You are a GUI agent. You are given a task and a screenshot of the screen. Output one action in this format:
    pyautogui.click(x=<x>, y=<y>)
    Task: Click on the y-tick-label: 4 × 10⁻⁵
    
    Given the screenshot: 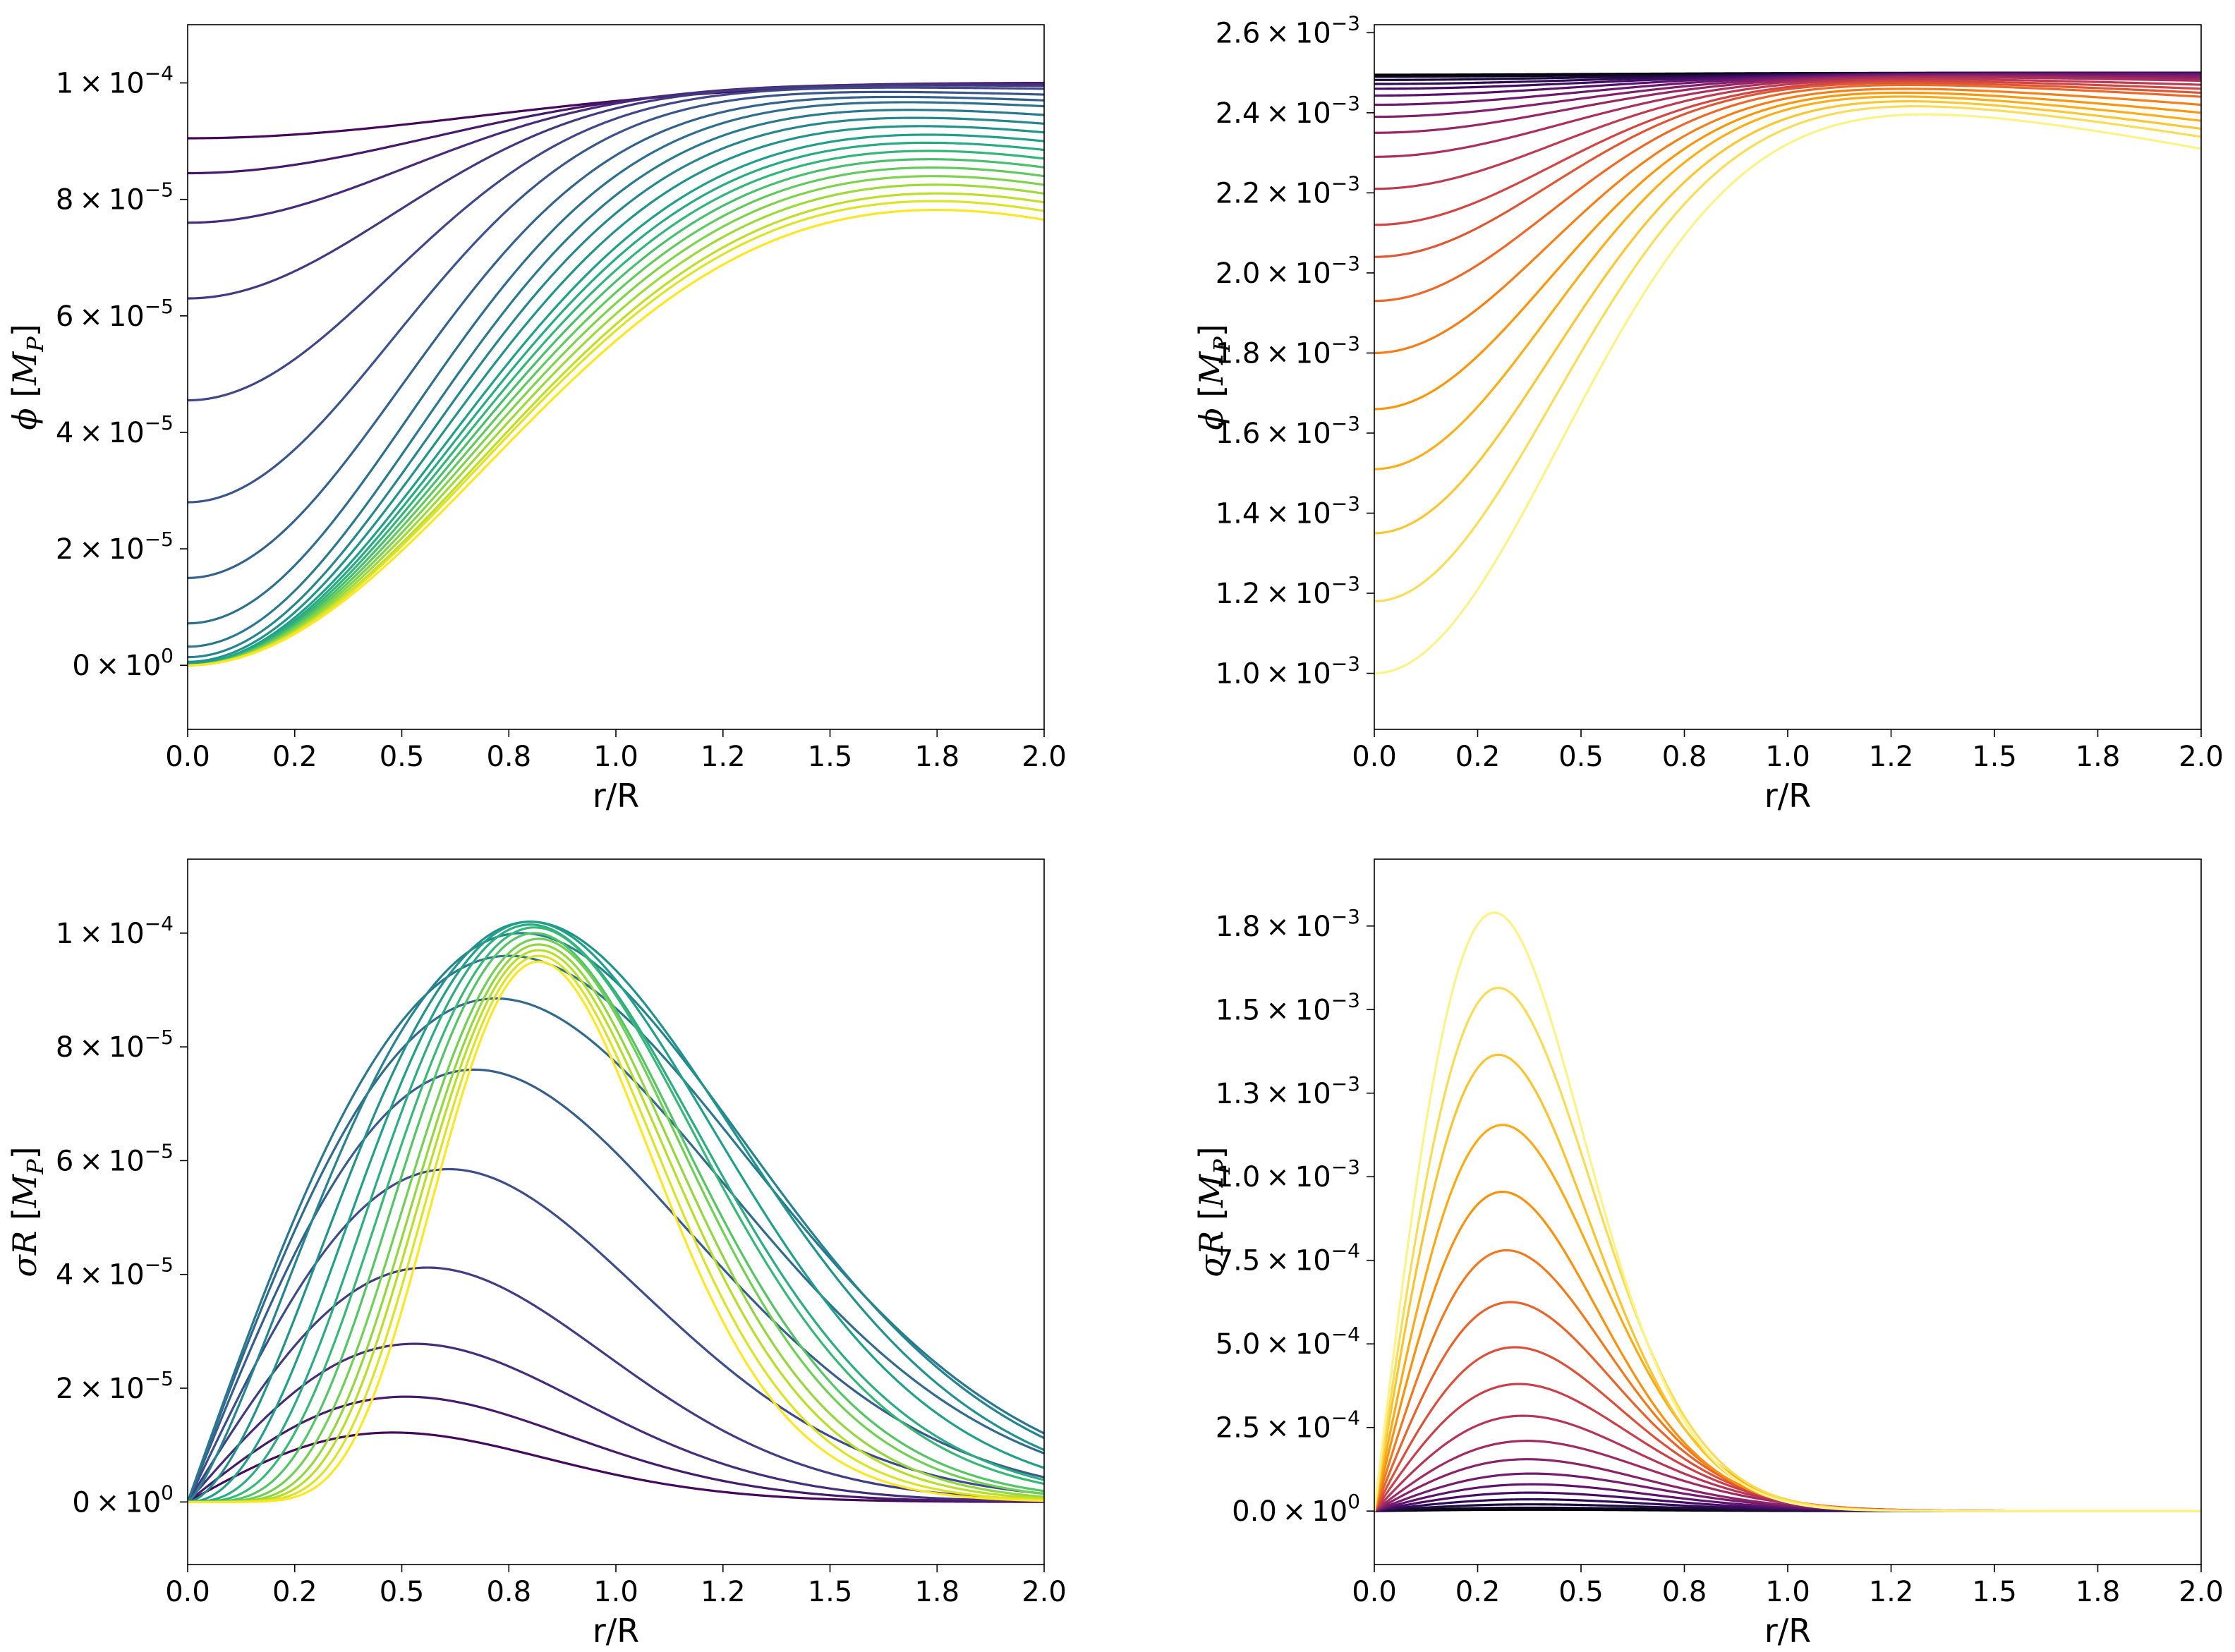 What is the action you would take?
    pyautogui.click(x=115, y=1272)
    